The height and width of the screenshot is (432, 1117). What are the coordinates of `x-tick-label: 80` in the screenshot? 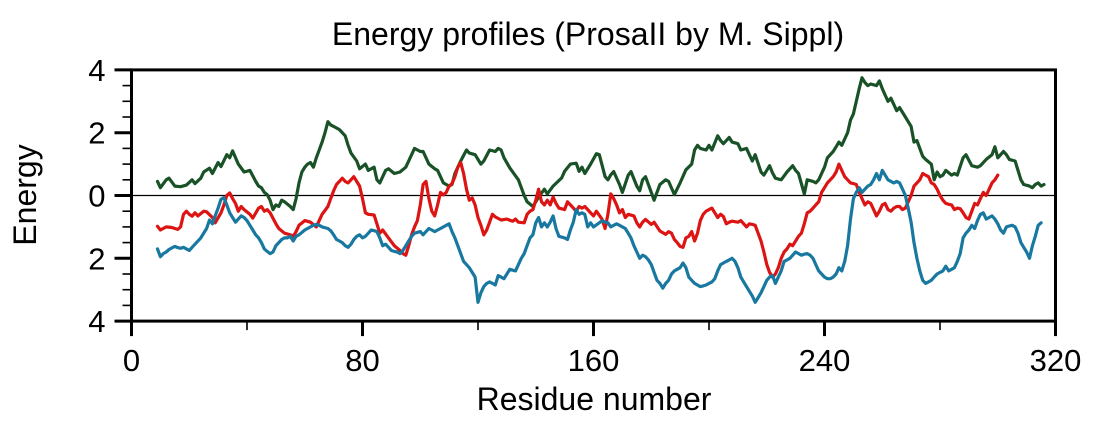 It's located at (362, 360).